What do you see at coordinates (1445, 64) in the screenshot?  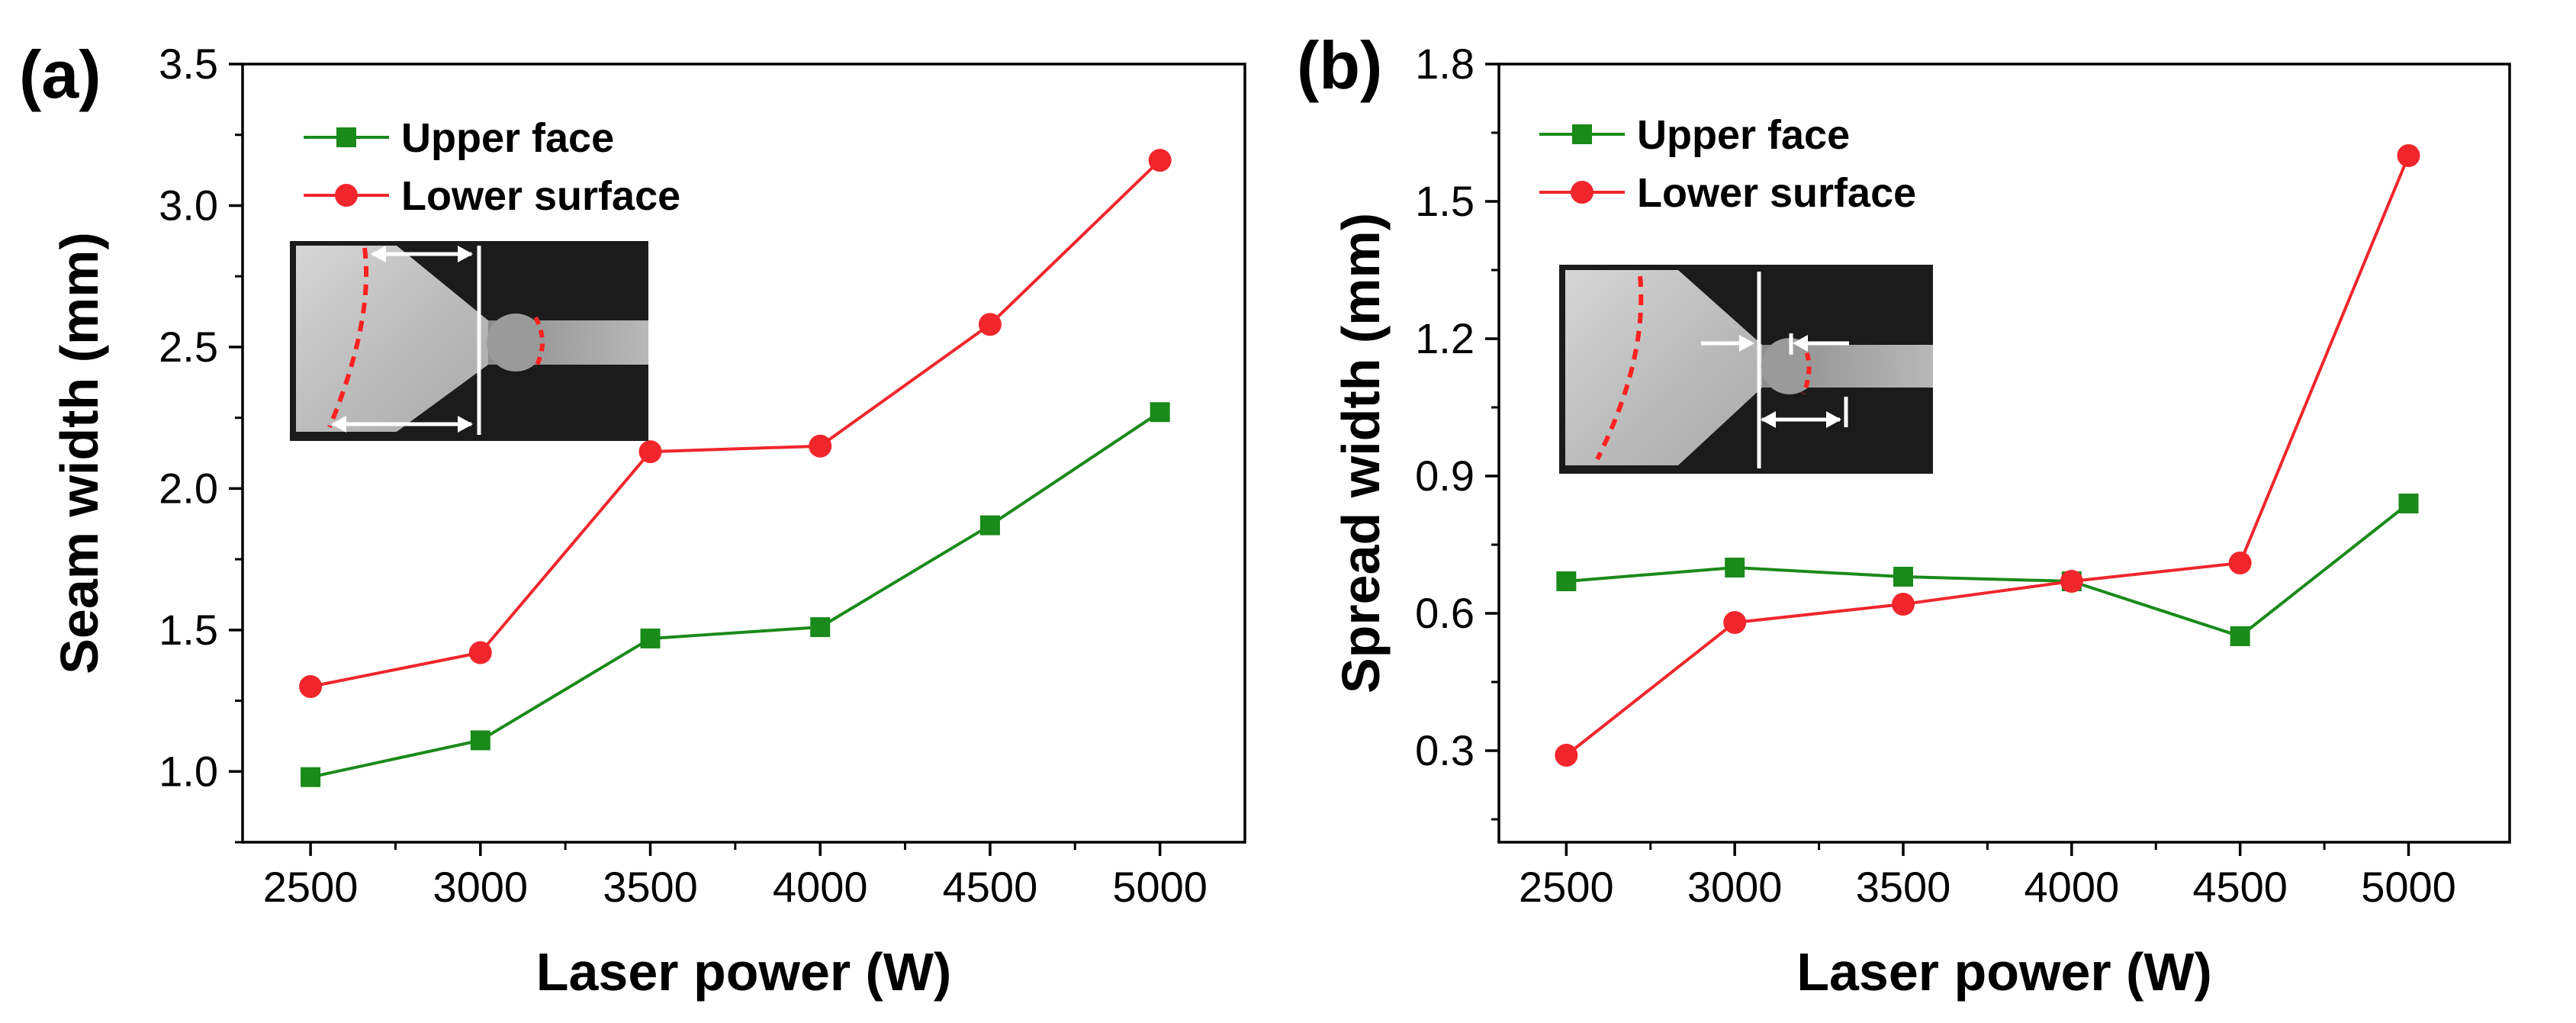 I see `y-tick-label: 1.8` at bounding box center [1445, 64].